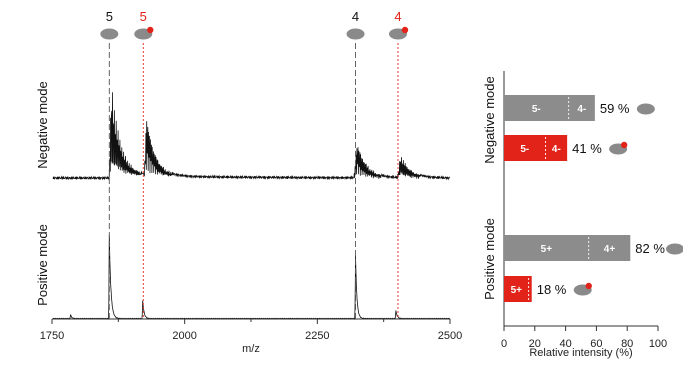 The height and width of the screenshot is (379, 683). What do you see at coordinates (504, 344) in the screenshot?
I see `bar-x-tick-label: 0` at bounding box center [504, 344].